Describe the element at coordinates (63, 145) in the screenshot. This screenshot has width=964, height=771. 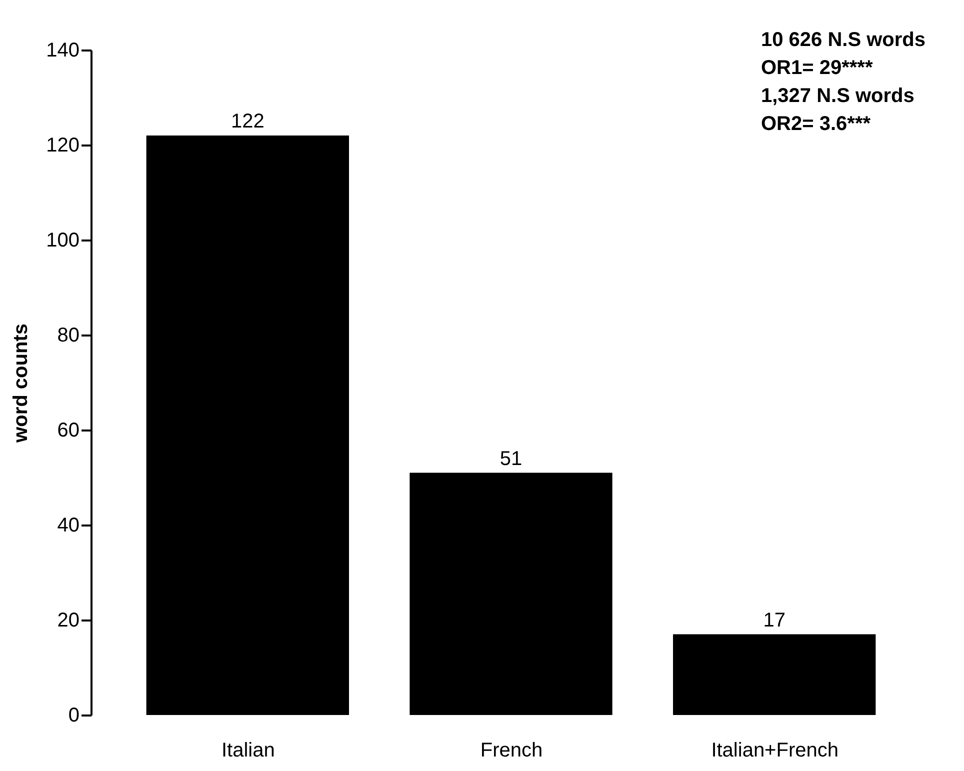
I see `y-tick-label: 120` at that location.